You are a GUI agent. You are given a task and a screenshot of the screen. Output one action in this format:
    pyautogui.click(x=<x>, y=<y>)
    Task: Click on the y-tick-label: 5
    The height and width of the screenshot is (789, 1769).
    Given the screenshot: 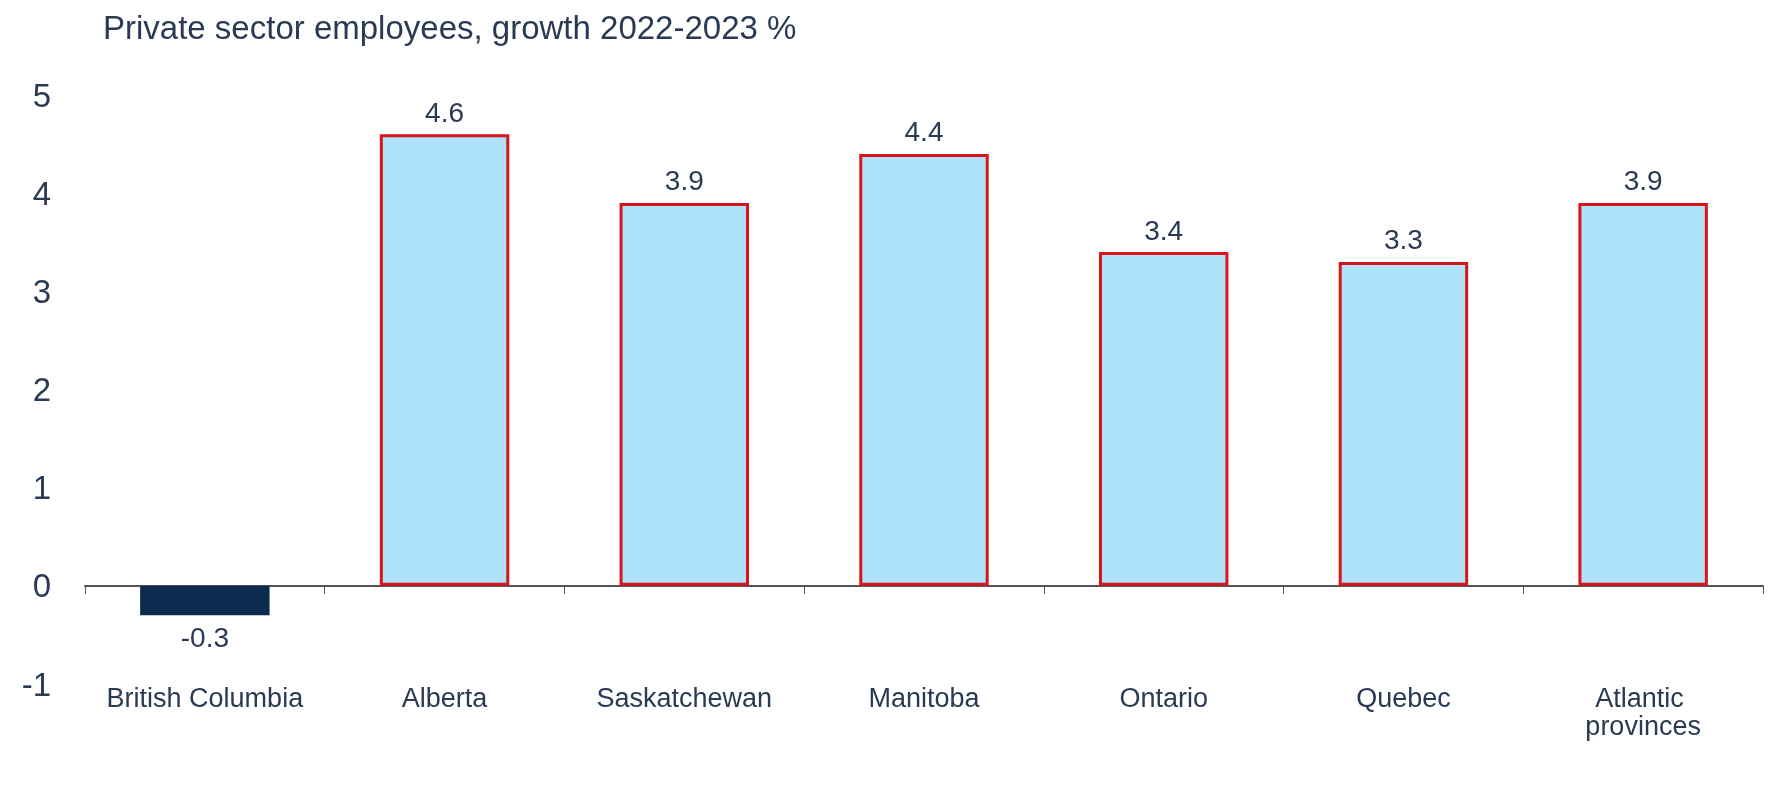 What is the action you would take?
    pyautogui.click(x=41, y=95)
    